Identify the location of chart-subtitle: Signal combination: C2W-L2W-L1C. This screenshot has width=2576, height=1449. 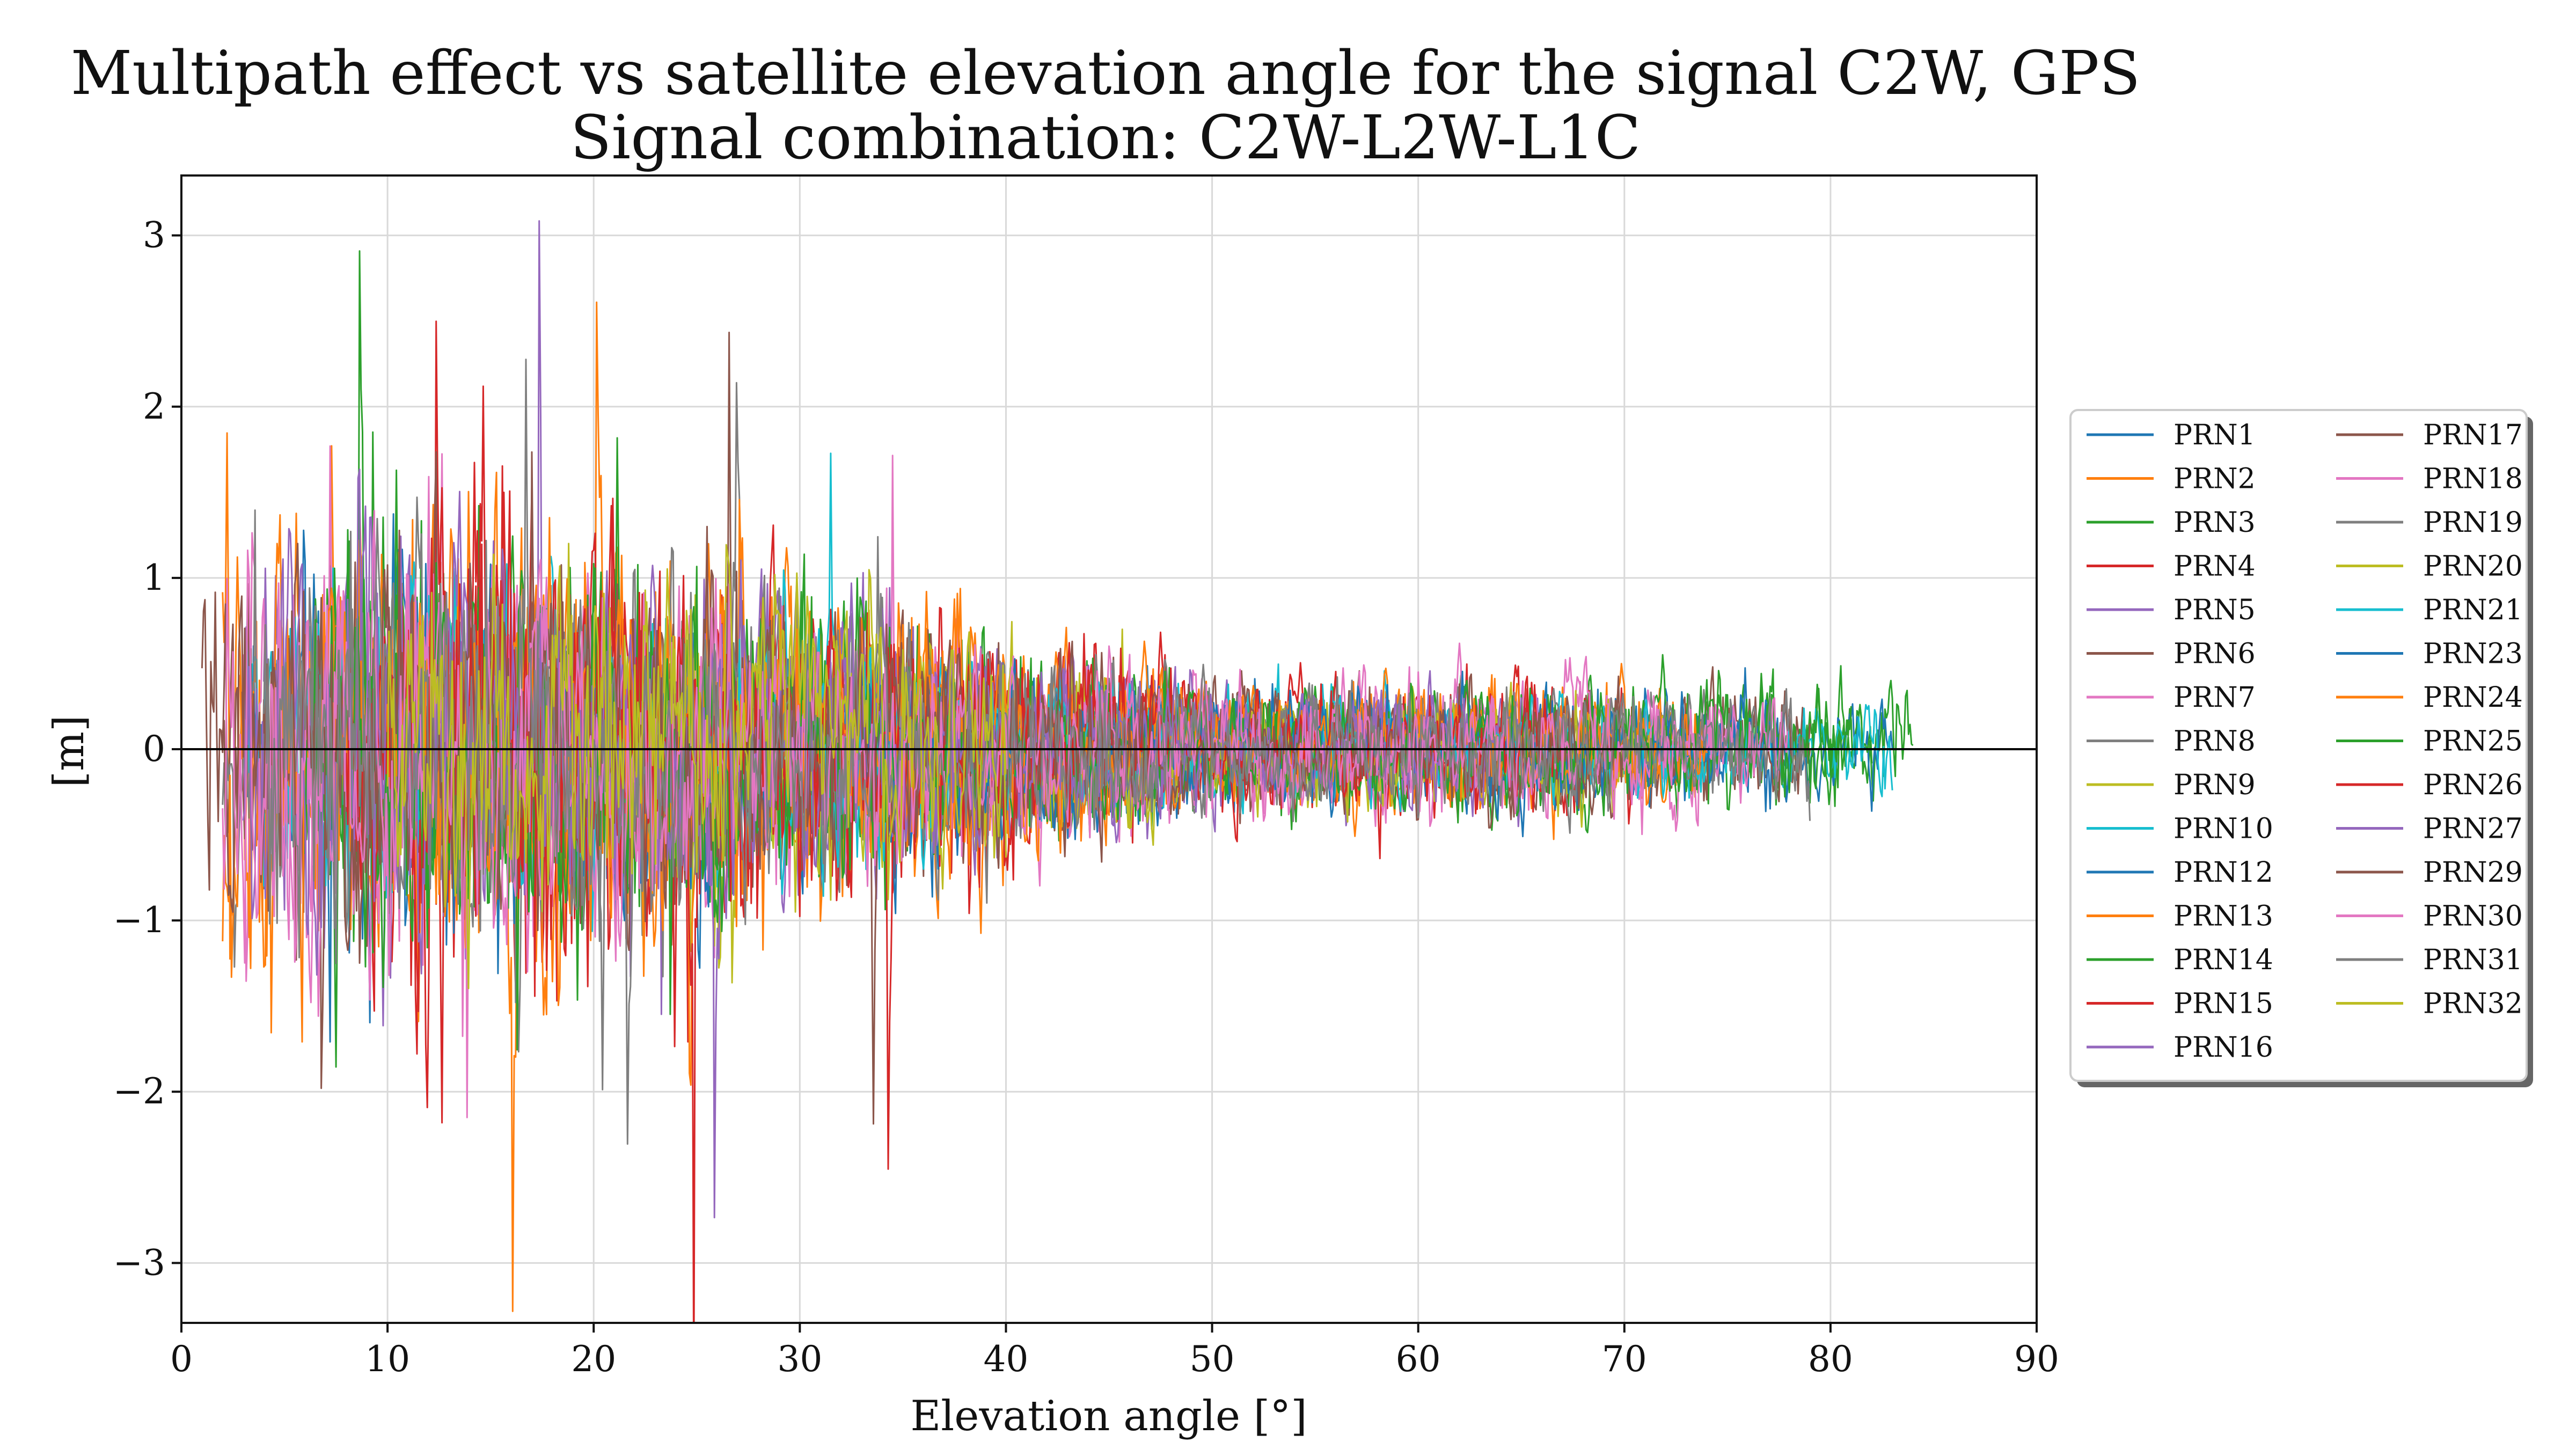
(1105, 138).